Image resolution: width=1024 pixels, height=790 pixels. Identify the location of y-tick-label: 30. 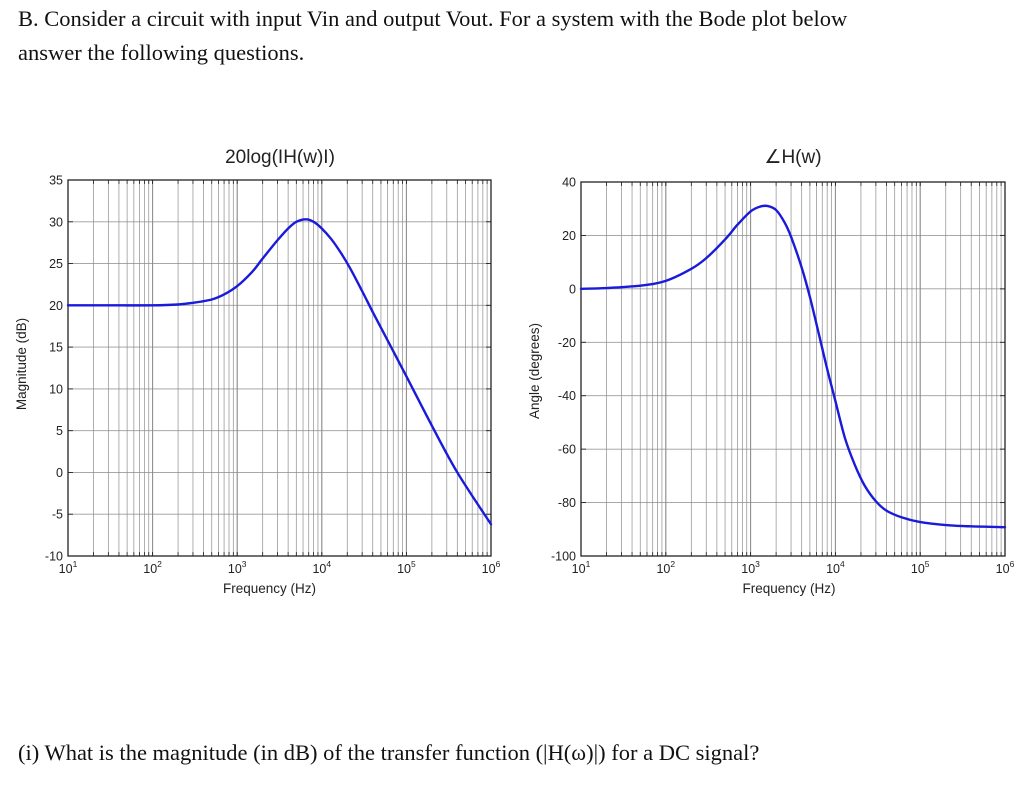
(56, 222).